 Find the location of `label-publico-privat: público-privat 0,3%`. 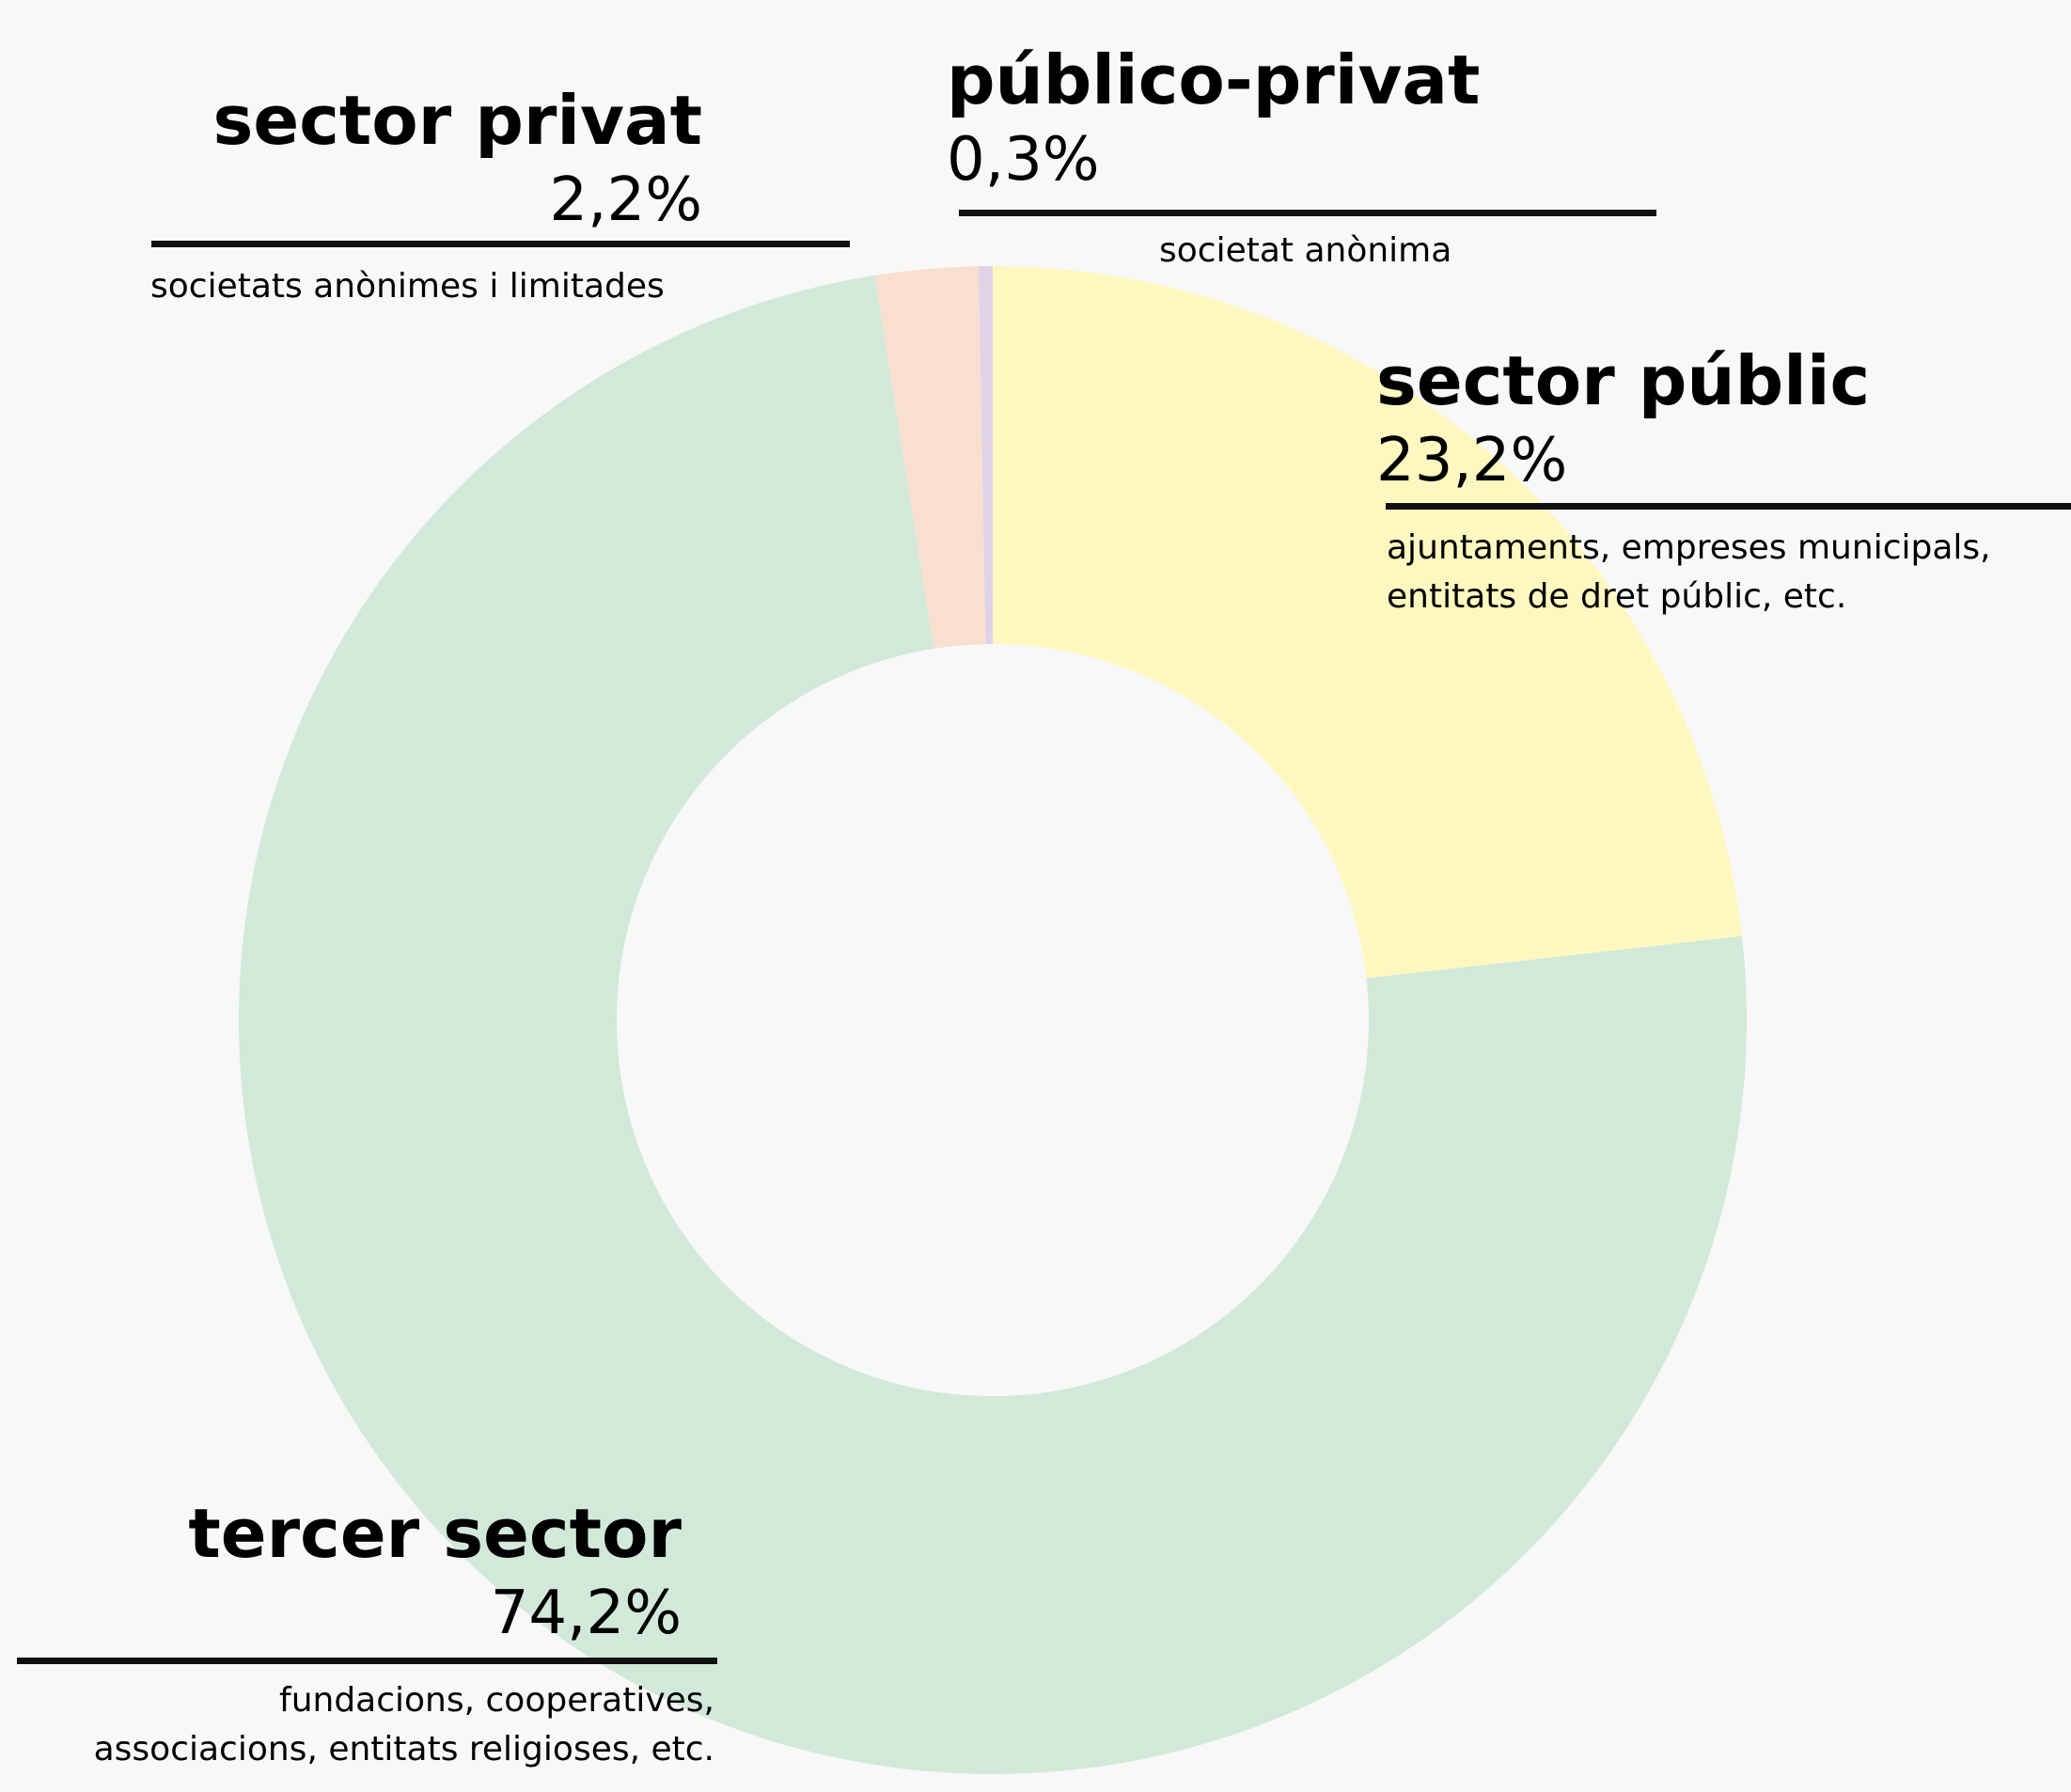

label-publico-privat: público-privat 0,3% is located at coordinates (1213, 119).